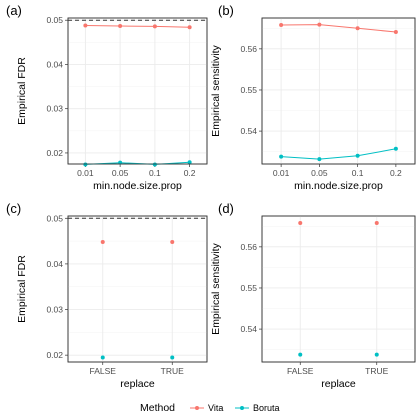 The width and height of the screenshot is (420, 420). What do you see at coordinates (226, 10) in the screenshot?
I see `panel-tag: (b)` at bounding box center [226, 10].